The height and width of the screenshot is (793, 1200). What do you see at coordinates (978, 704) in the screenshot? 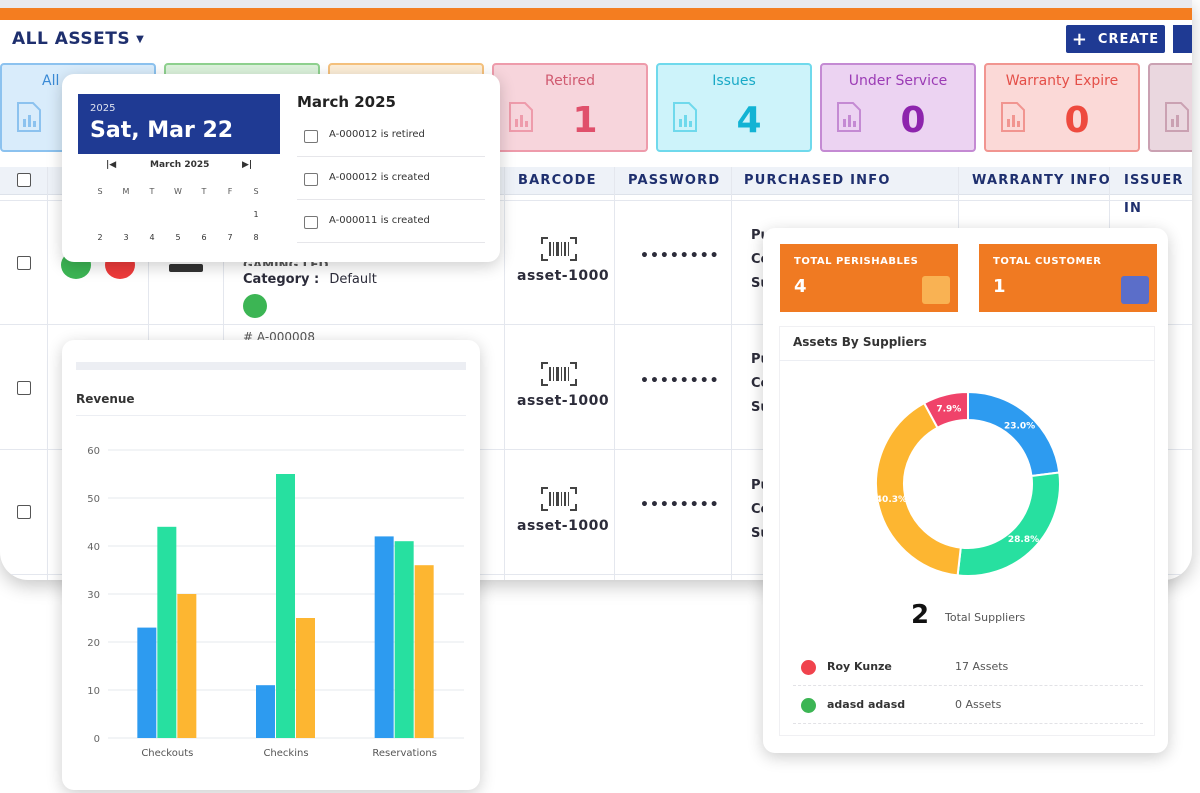
I see `supplier-count: 0 Assets` at bounding box center [978, 704].